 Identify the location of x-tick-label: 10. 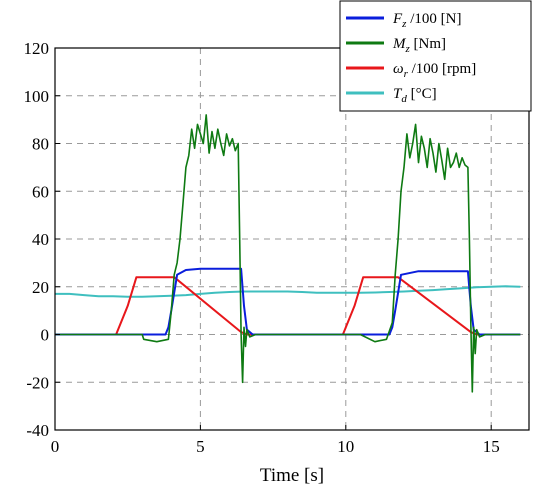
(345, 446).